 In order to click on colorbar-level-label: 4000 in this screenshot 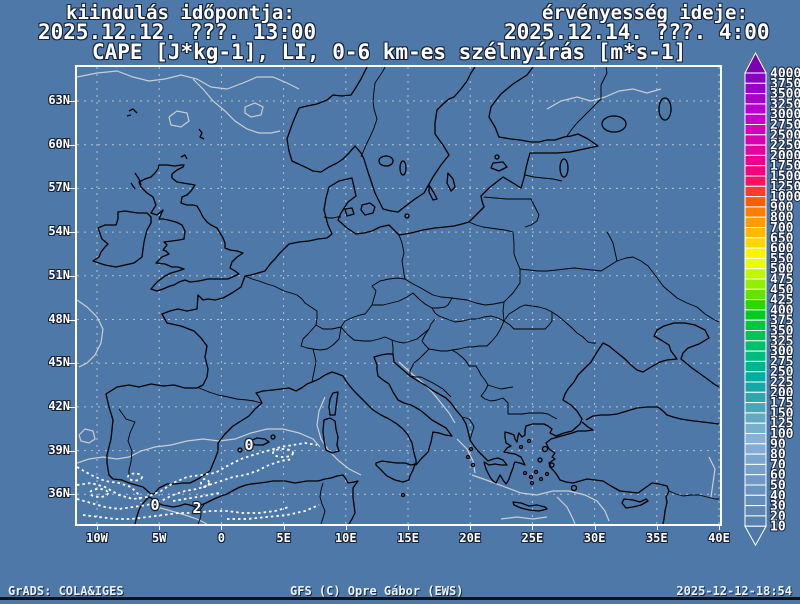, I will do `click(785, 74)`.